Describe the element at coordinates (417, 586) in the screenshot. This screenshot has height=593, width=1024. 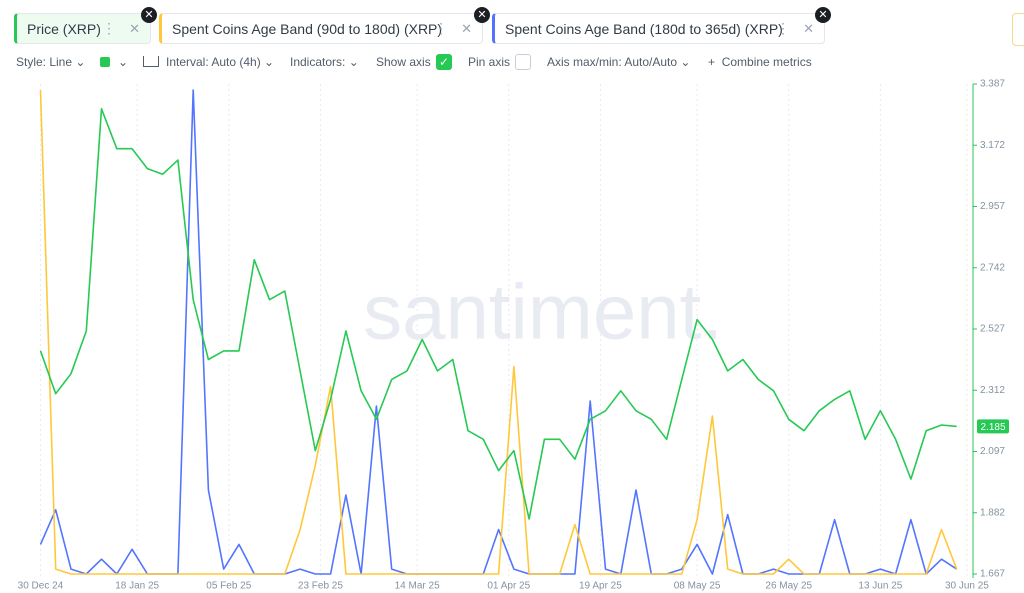
I see `x-tick-label: 14 Mar 25` at that location.